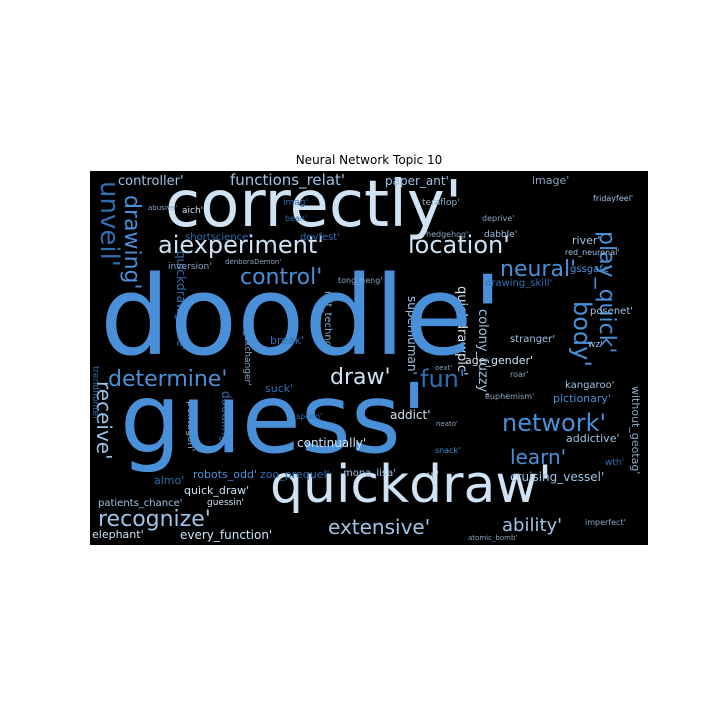 Image resolution: width=720 pixels, height=720 pixels. I want to click on word-ability: ability', so click(532, 525).